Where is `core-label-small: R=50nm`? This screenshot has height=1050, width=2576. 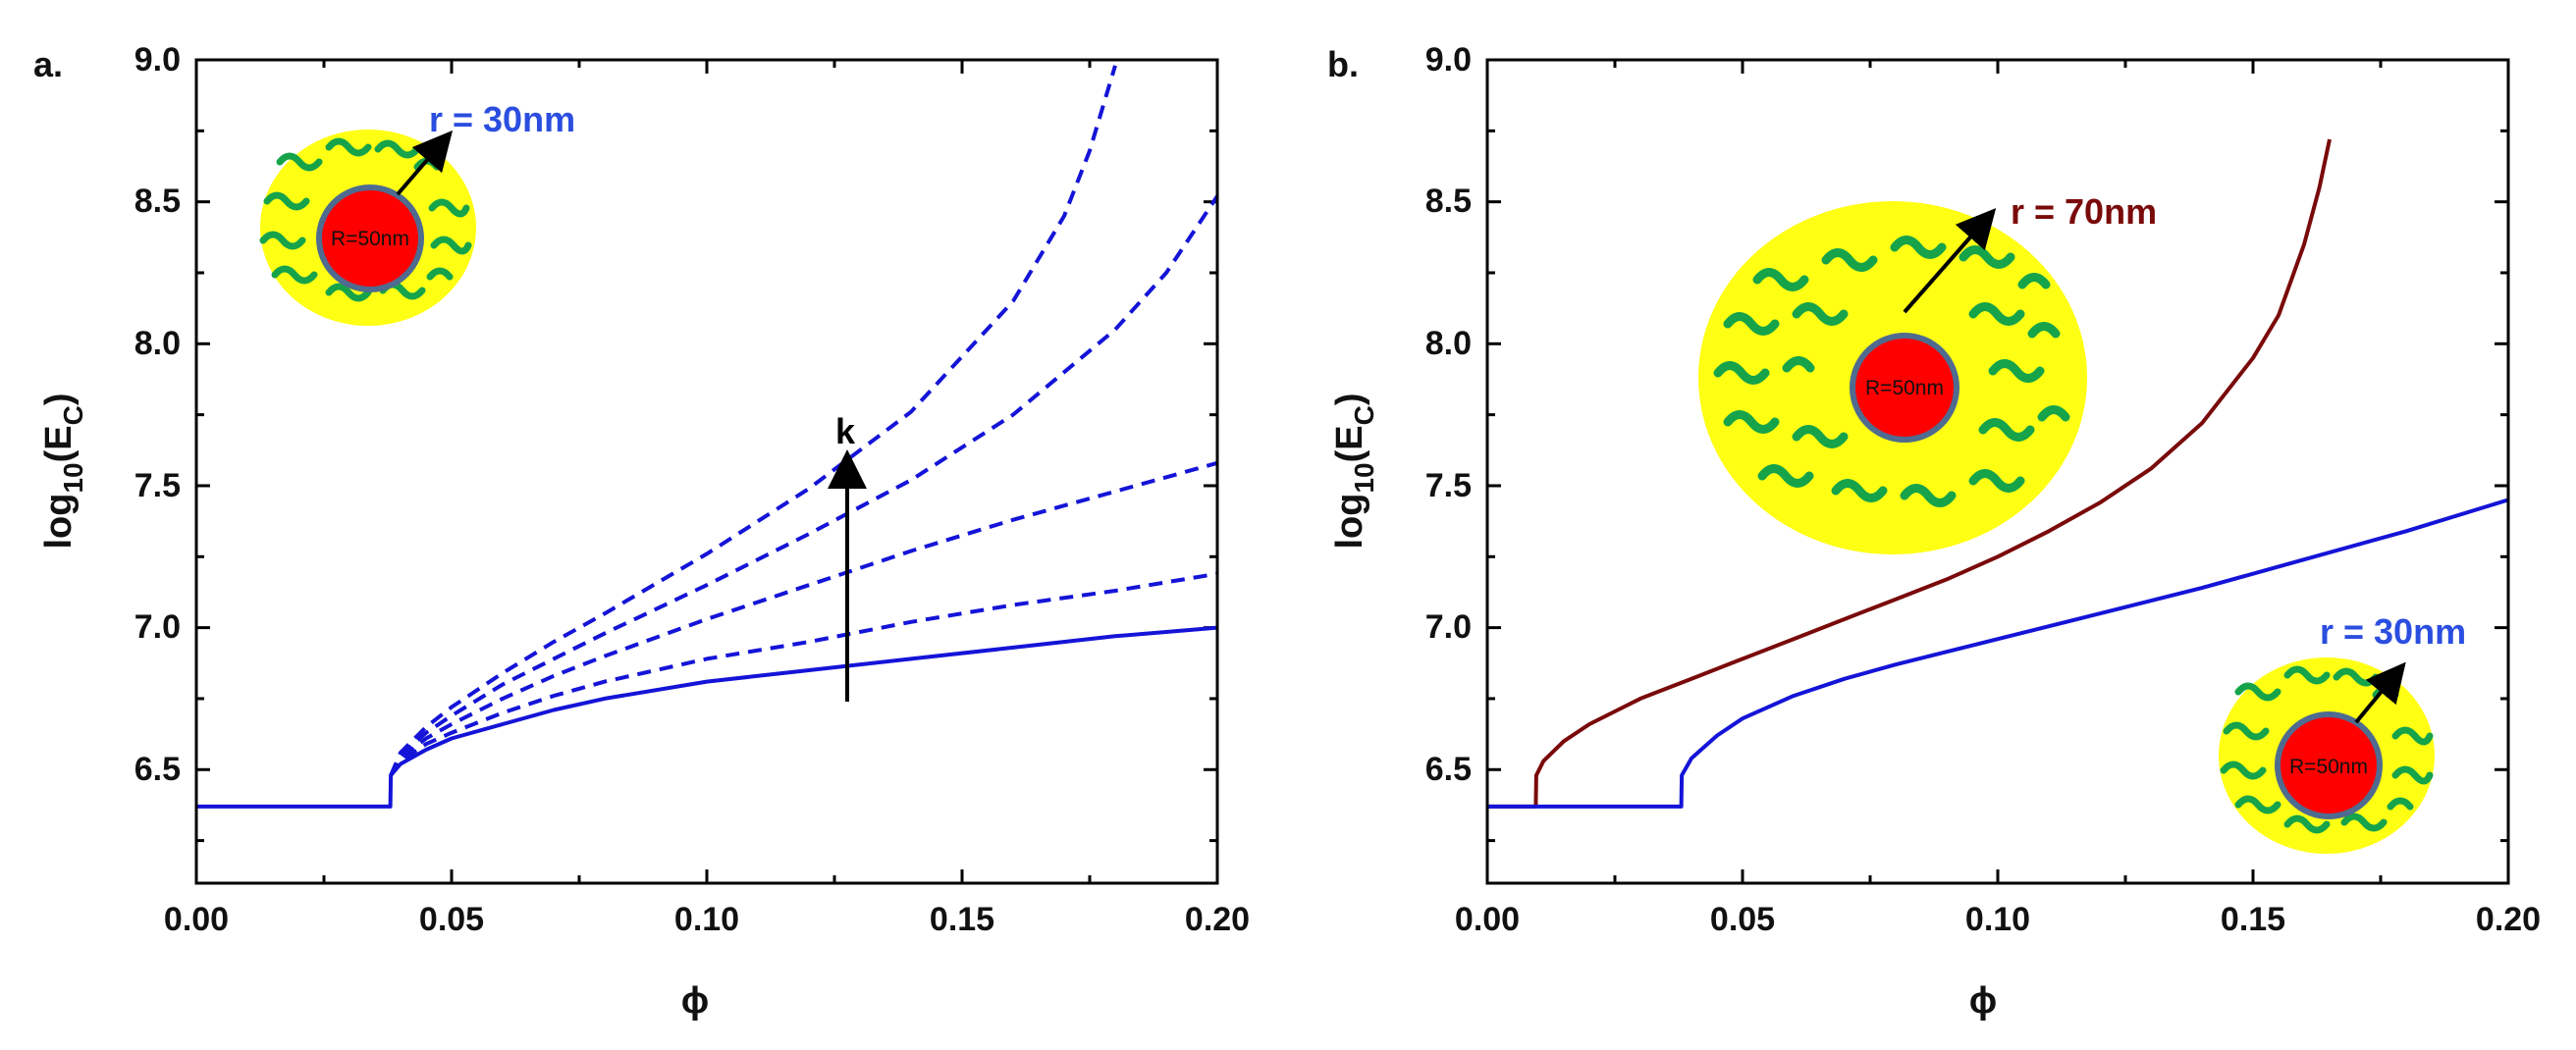
core-label-small: R=50nm is located at coordinates (2328, 767).